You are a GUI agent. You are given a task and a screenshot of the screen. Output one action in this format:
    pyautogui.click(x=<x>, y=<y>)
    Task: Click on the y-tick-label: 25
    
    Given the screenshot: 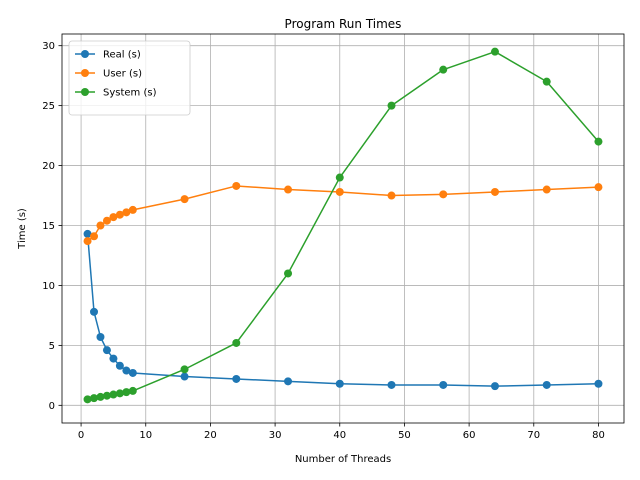 What is the action you would take?
    pyautogui.click(x=48, y=106)
    